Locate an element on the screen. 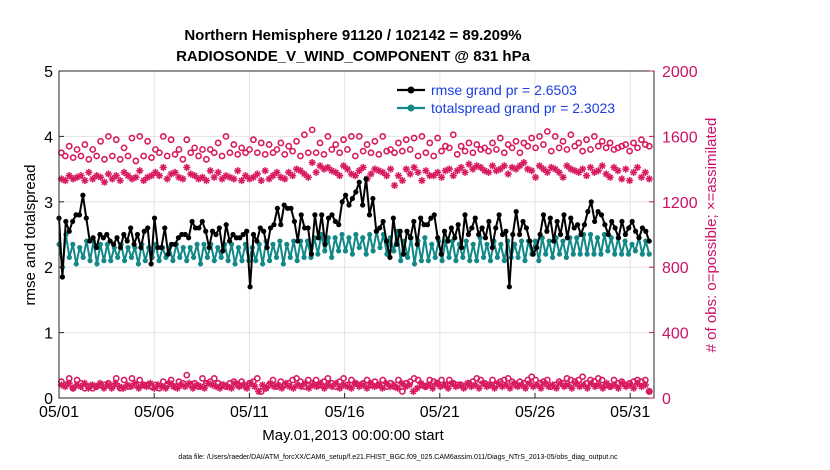 The height and width of the screenshot is (470, 830). y-axis-left: 0 1 2 3 4 5 is located at coordinates (54, 236).